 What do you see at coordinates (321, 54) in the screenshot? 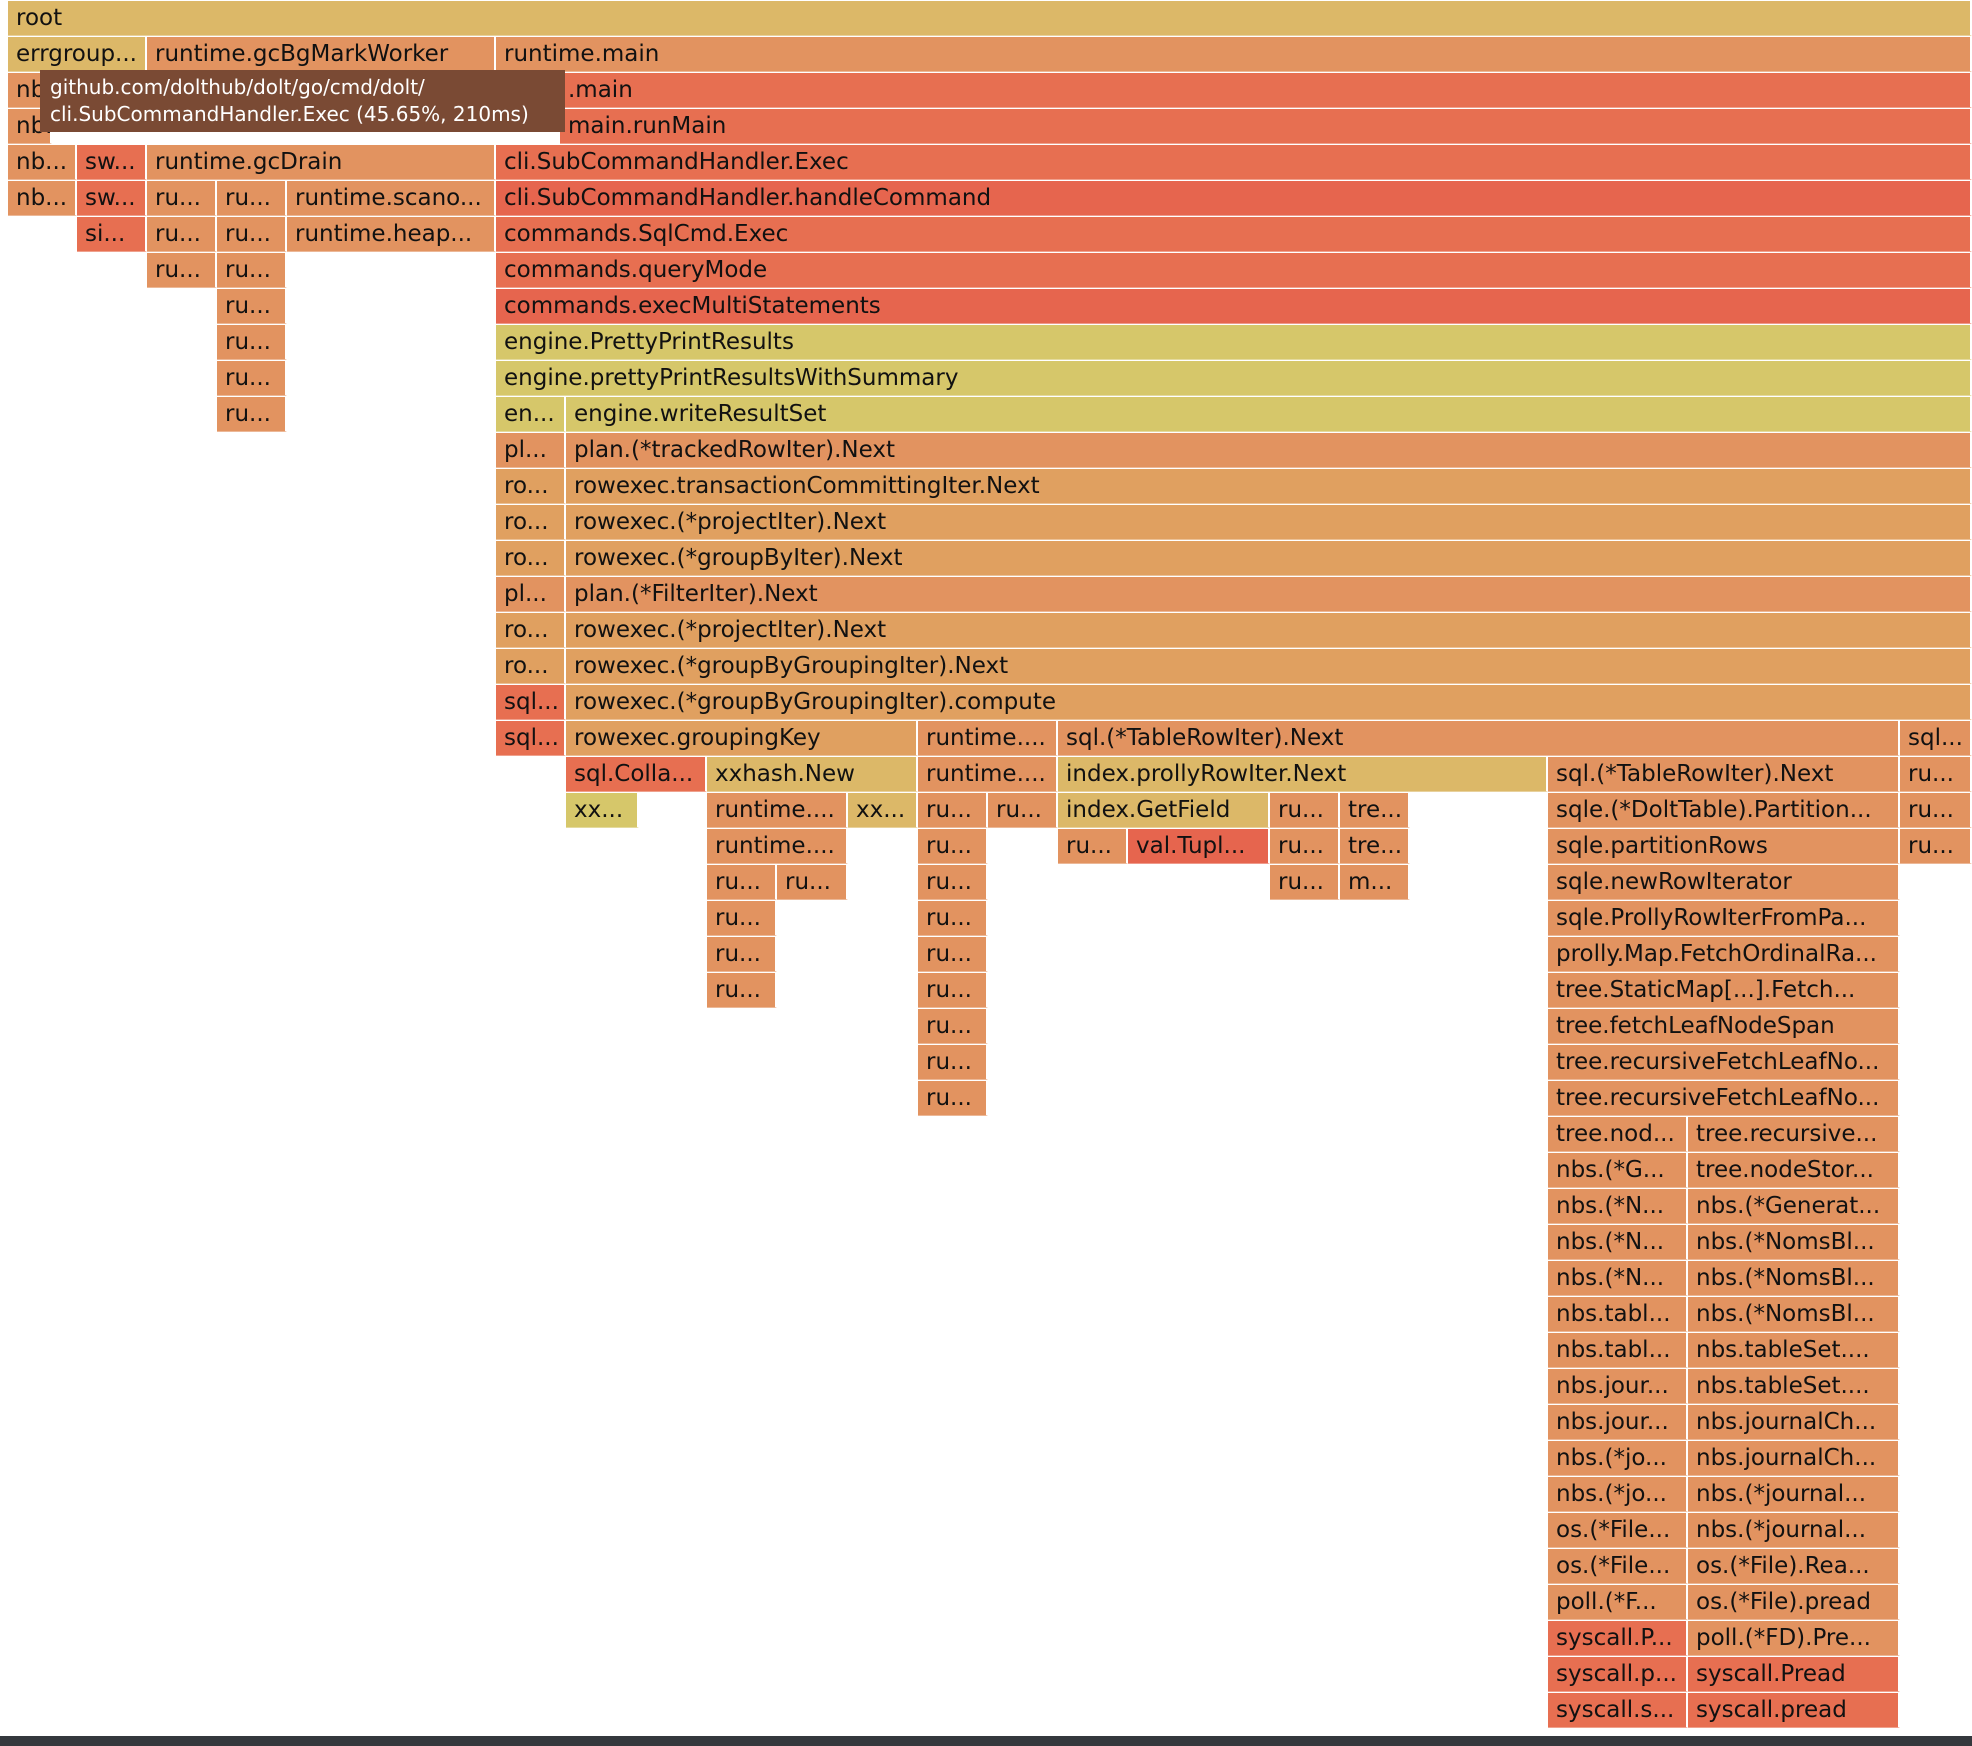
I see `flame-frame: runtime.gcBgMarkWorker` at bounding box center [321, 54].